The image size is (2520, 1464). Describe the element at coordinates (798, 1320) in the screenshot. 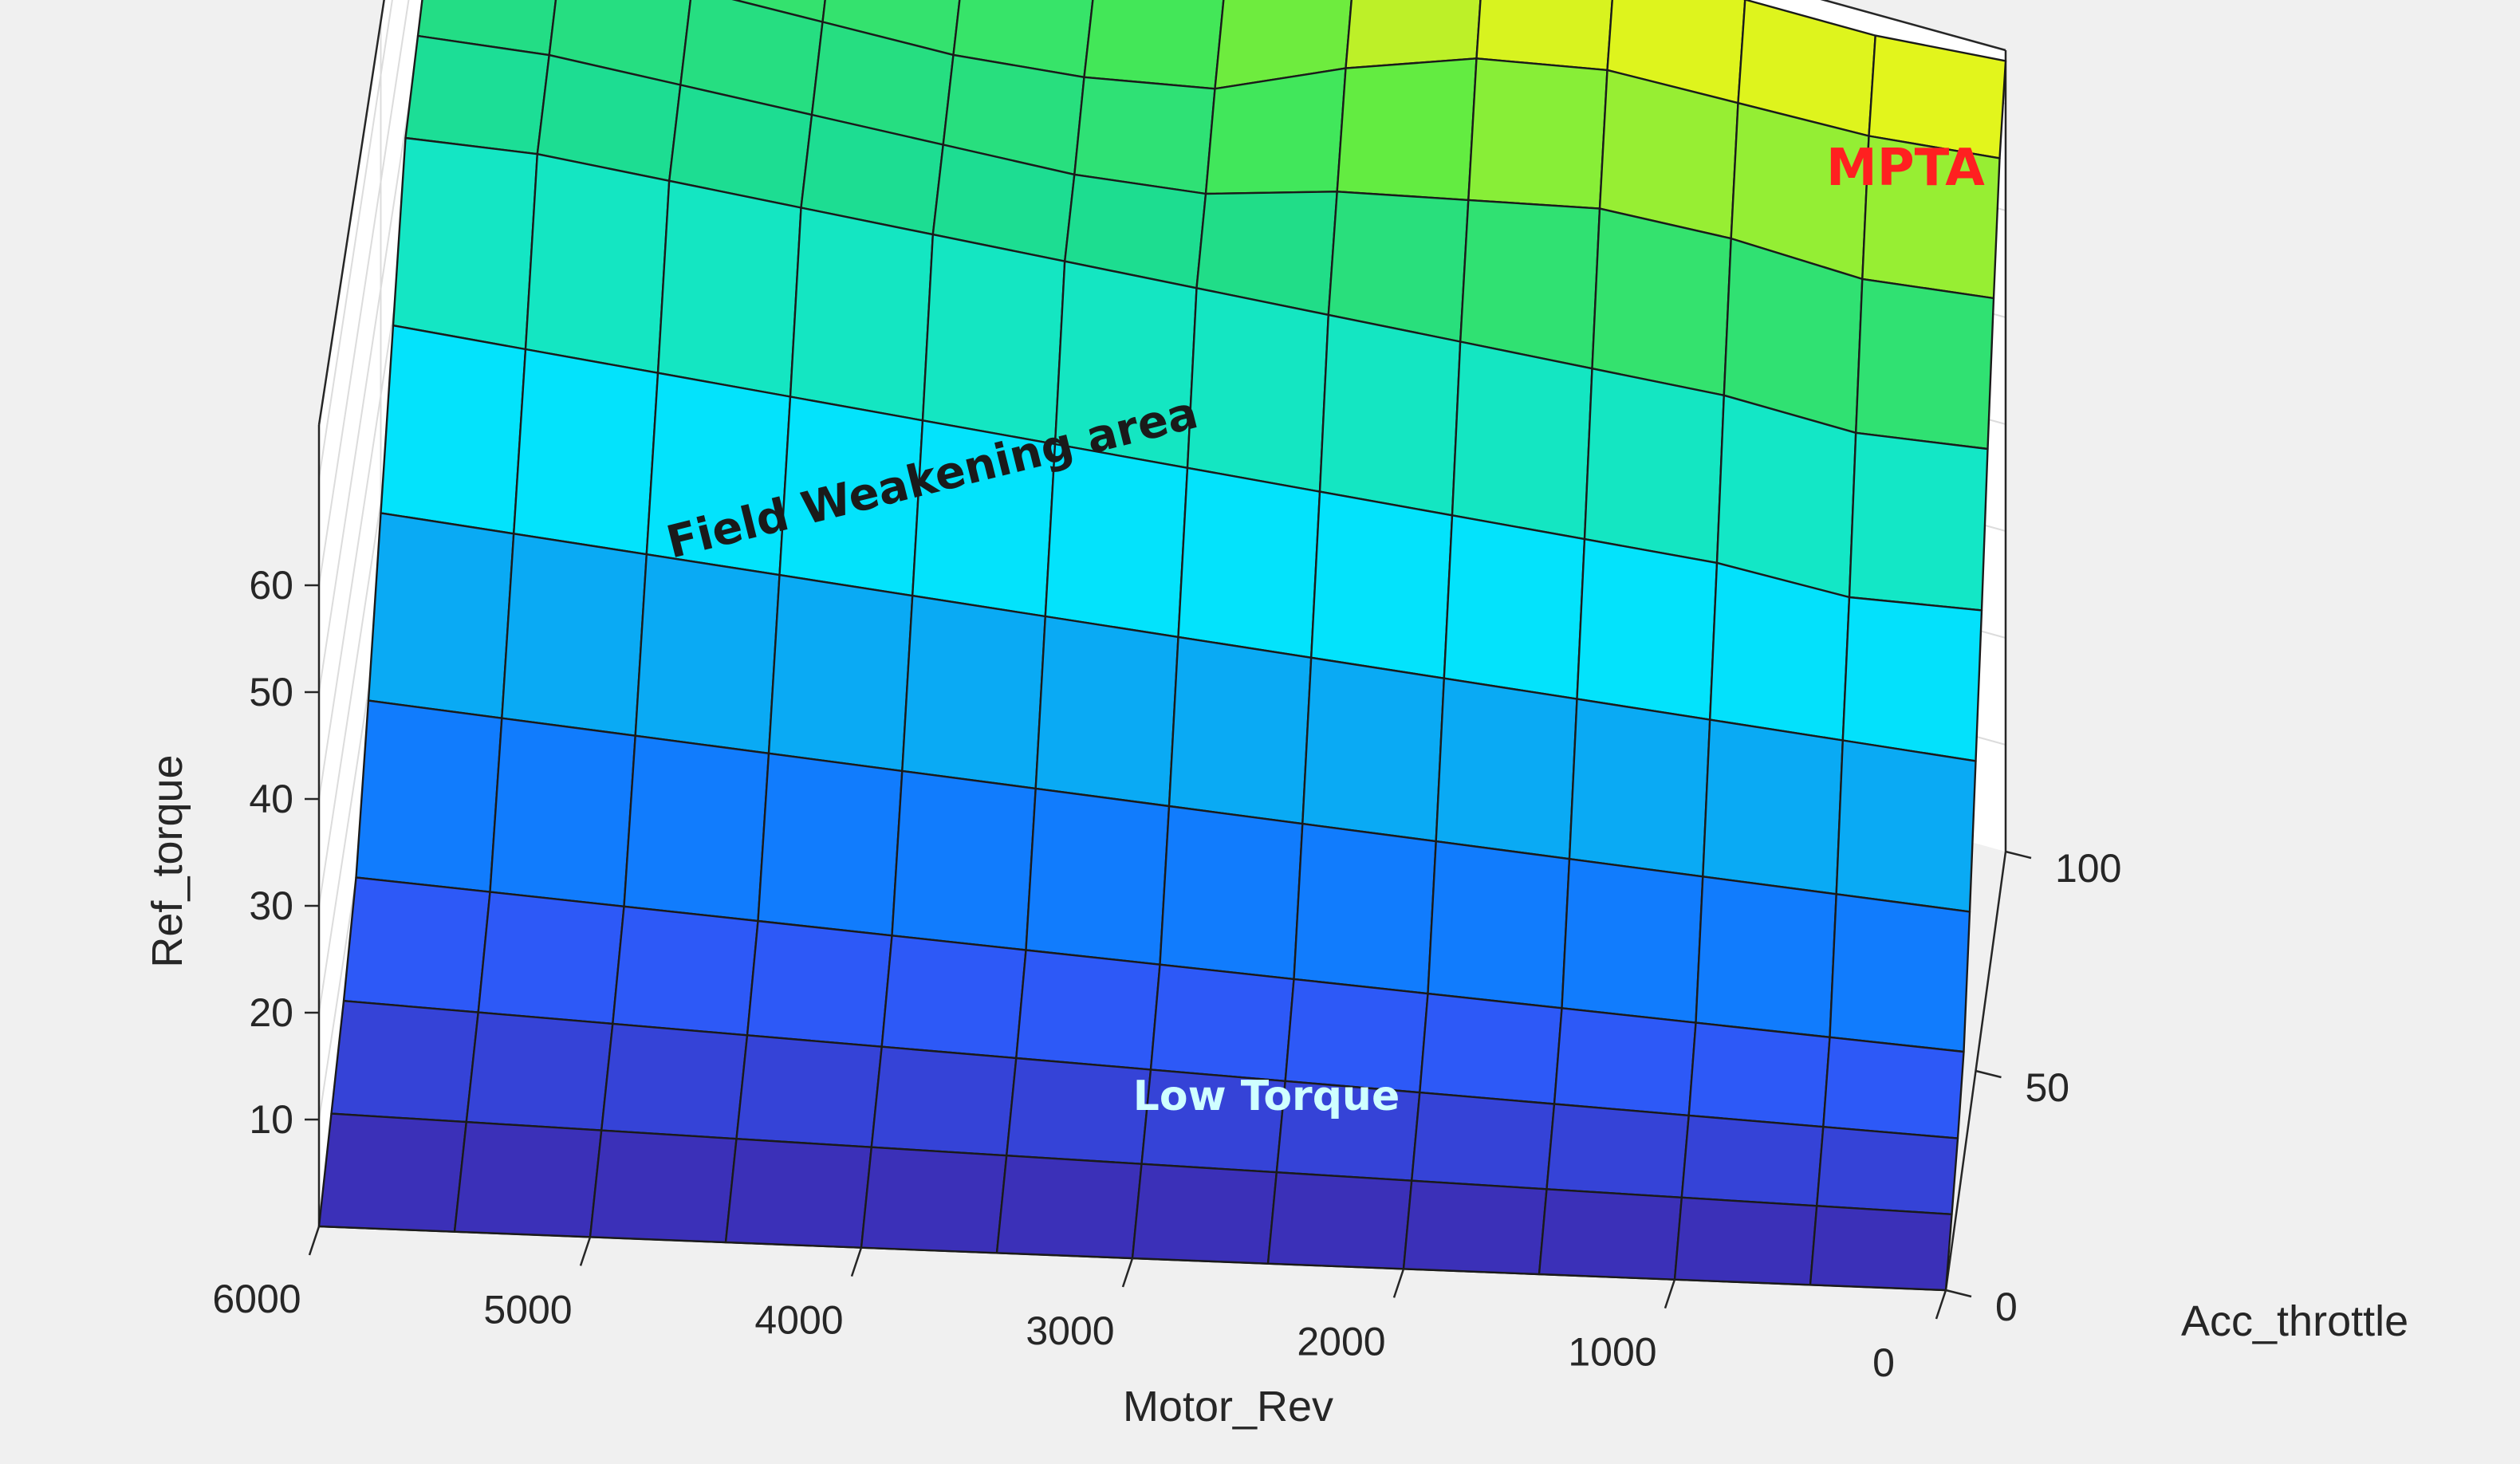

I see `x-tick-label: 4000` at that location.